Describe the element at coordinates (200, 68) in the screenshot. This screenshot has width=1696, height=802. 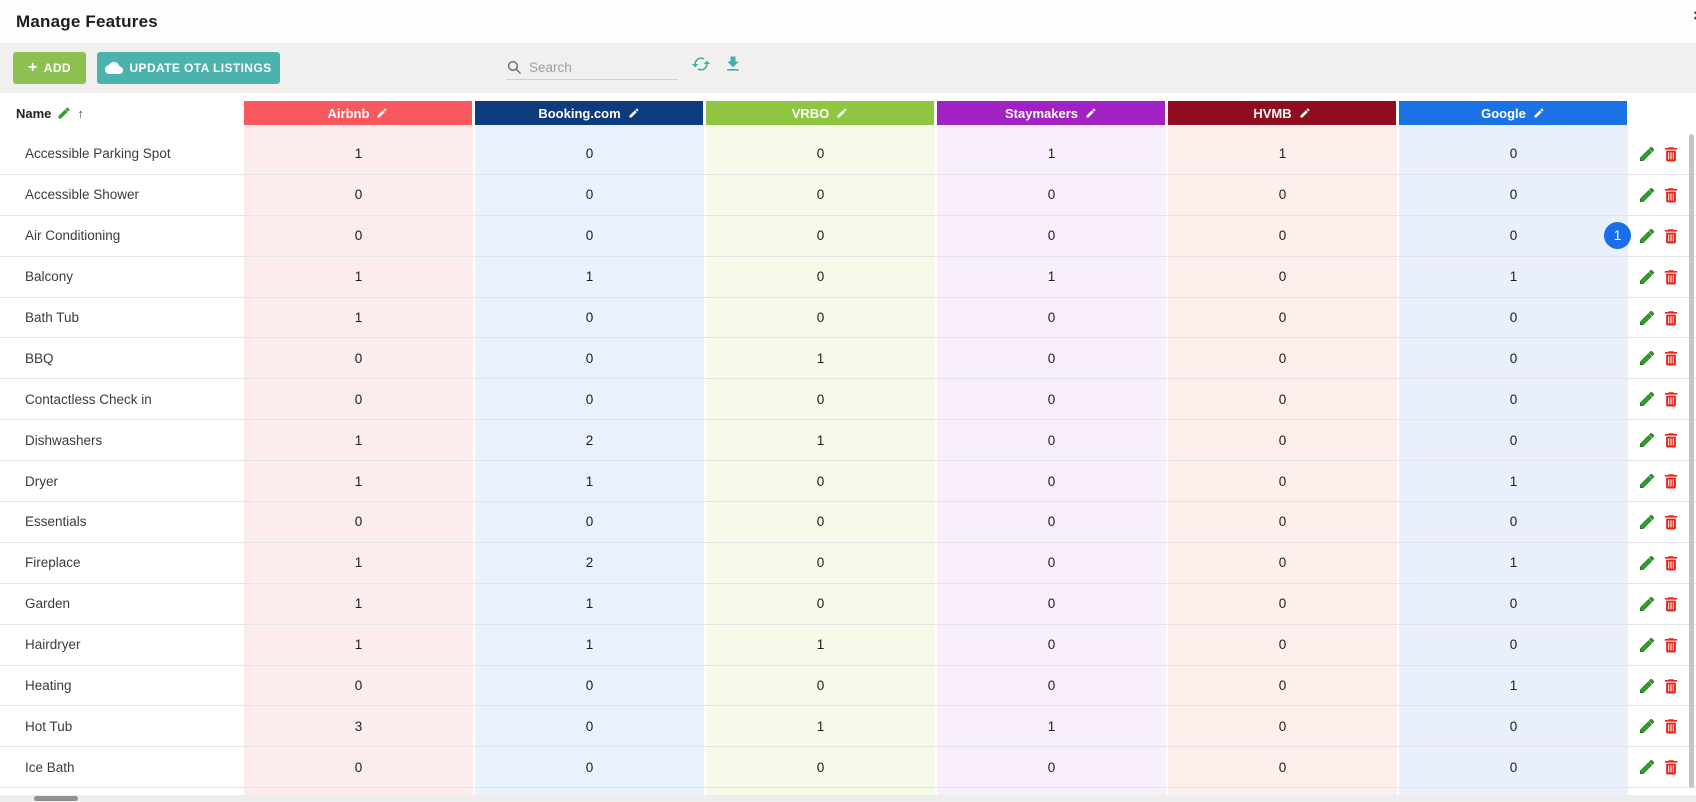
I see `update-button-label: UPDATE OTA LISTINGS` at that location.